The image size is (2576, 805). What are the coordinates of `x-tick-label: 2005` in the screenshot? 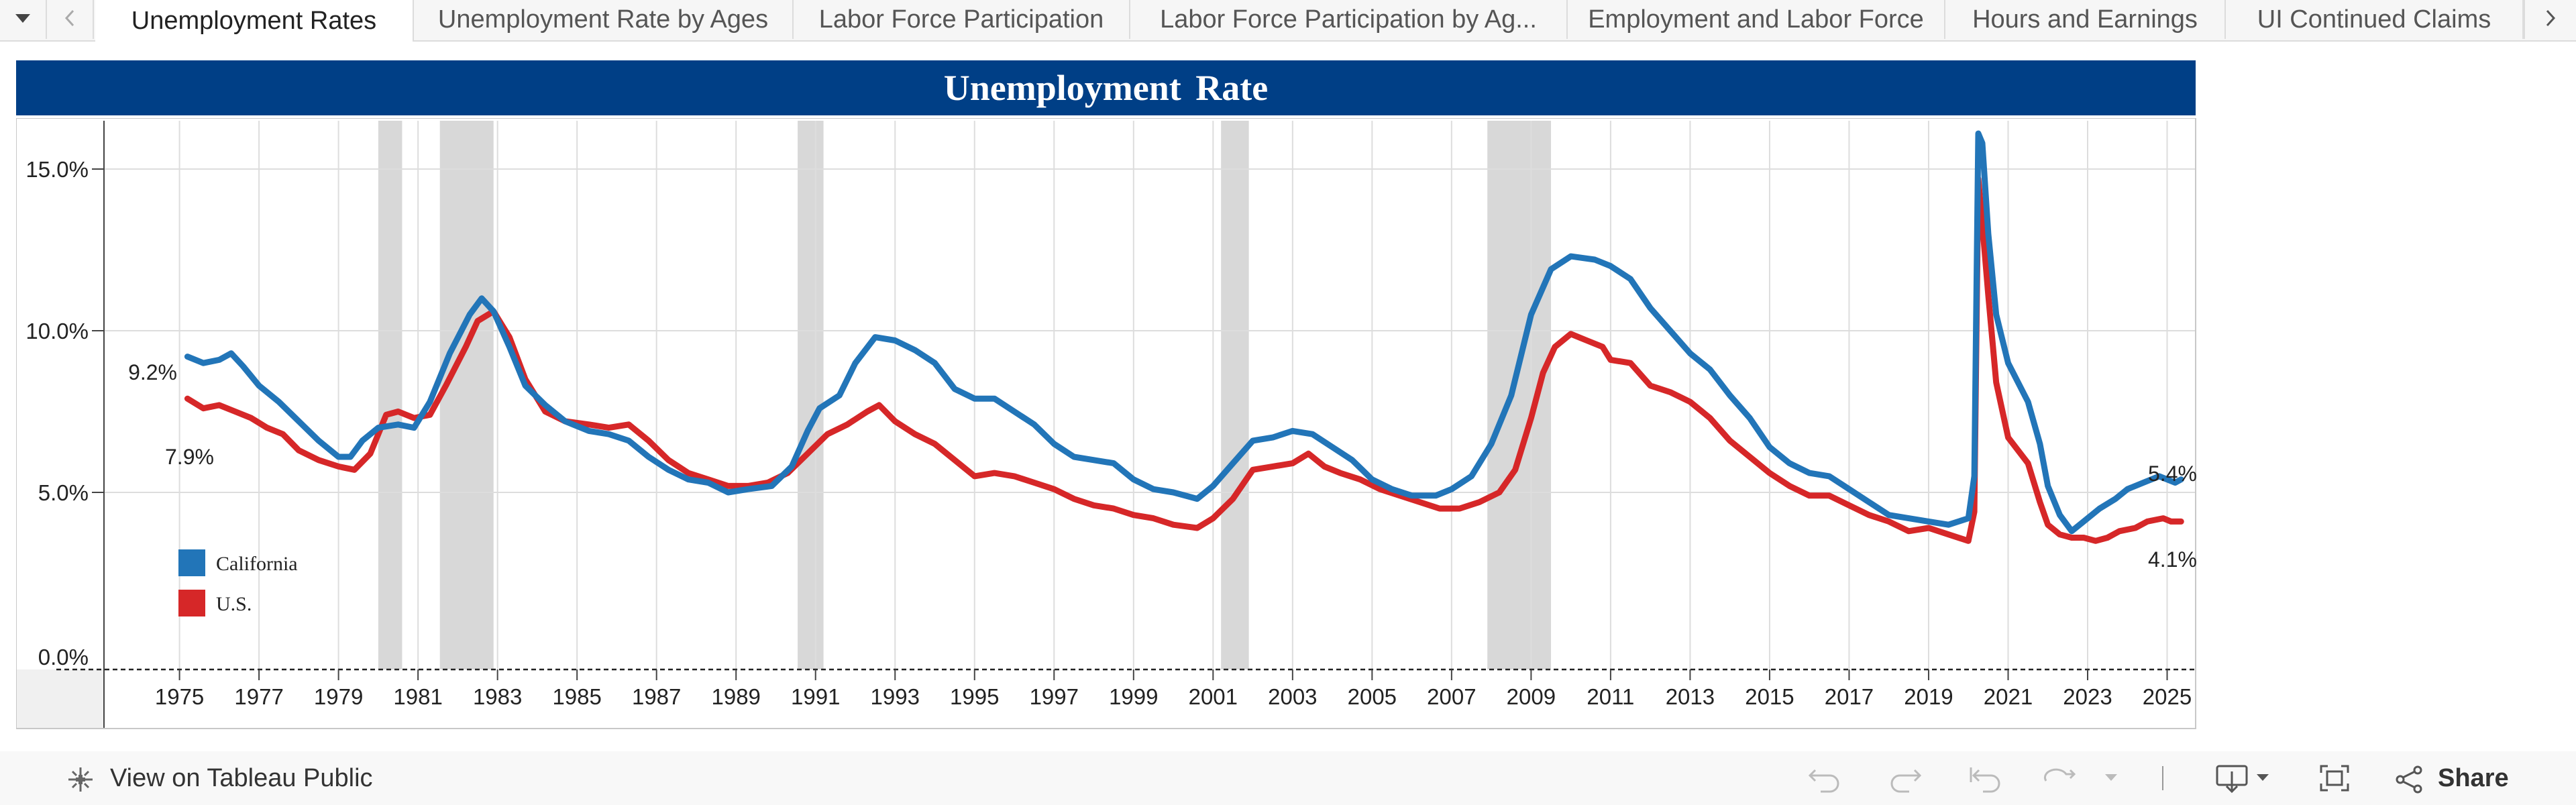 It's located at (1372, 696).